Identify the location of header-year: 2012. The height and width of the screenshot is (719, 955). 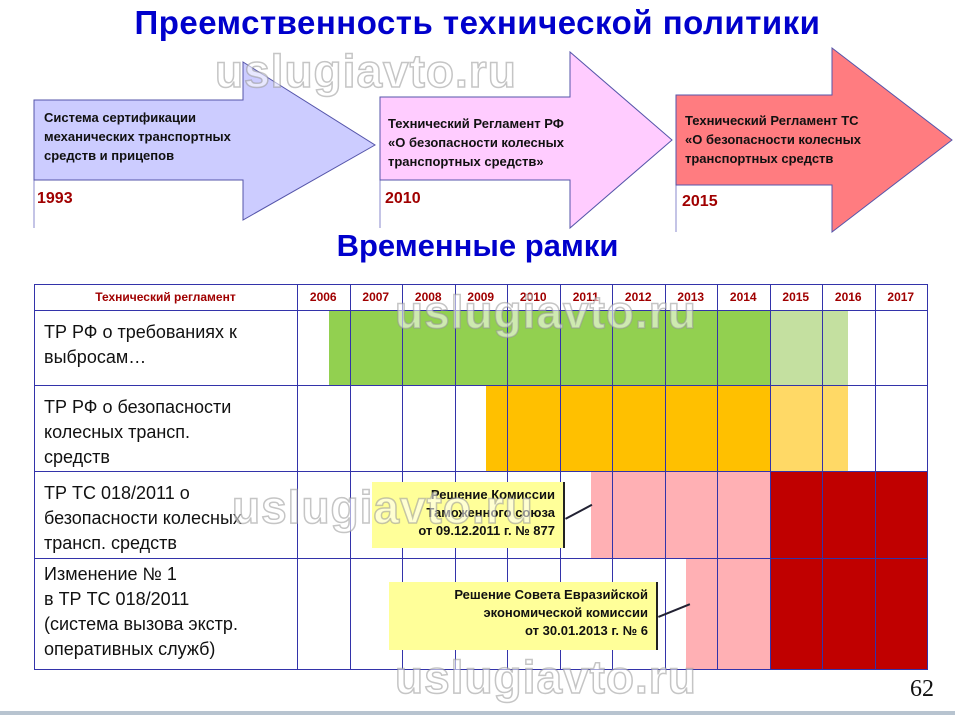
(638, 297).